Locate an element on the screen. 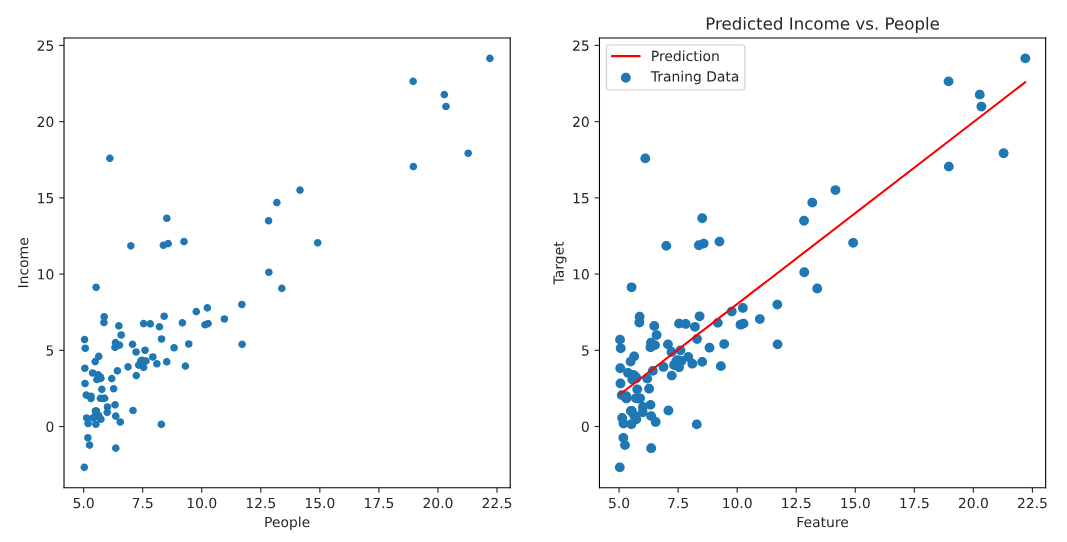 The image size is (1067, 542). y-axis-title: Target is located at coordinates (560, 263).